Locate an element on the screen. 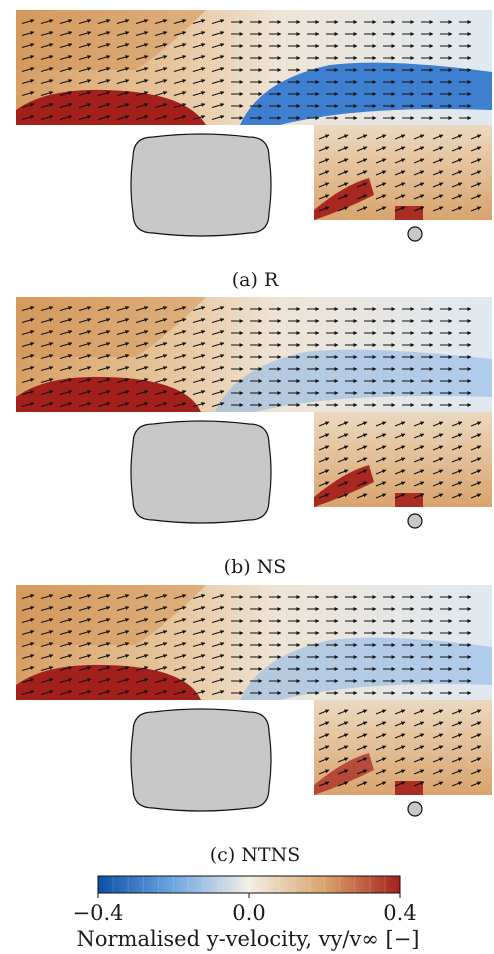  field-region-red-lower-right is located at coordinates (409, 788).